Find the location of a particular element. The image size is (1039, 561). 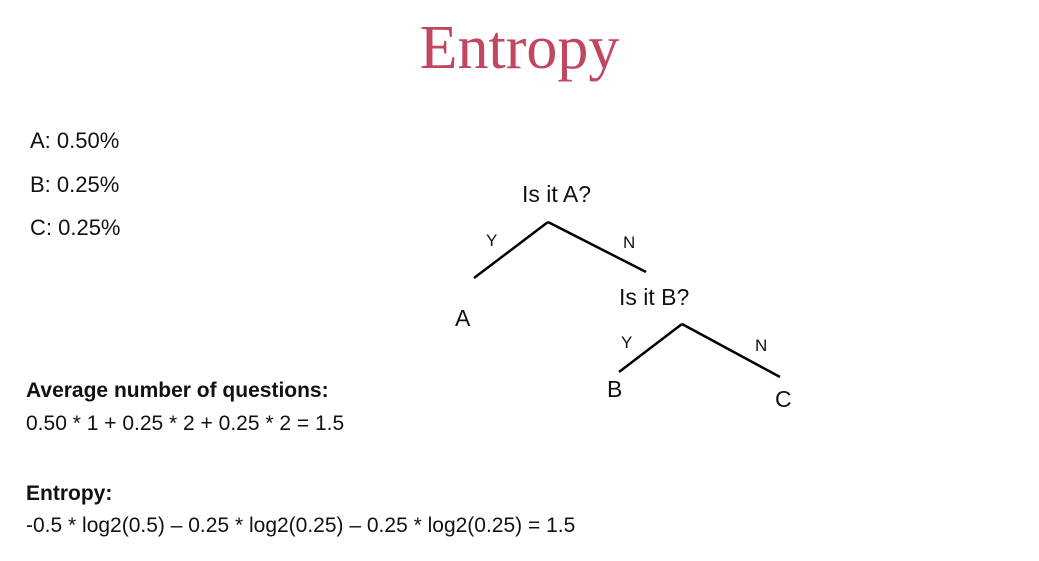

second-question: Is it B? is located at coordinates (654, 297).